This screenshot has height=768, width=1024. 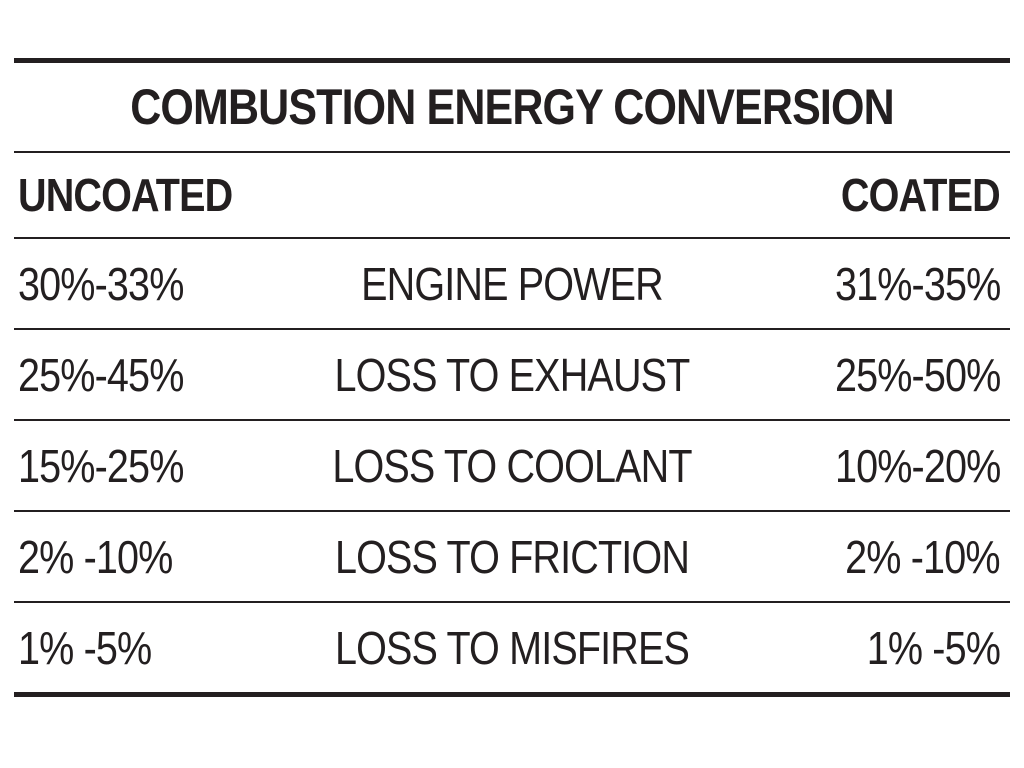 I want to click on row-label: LOSS TO COOLANT, so click(x=512, y=465).